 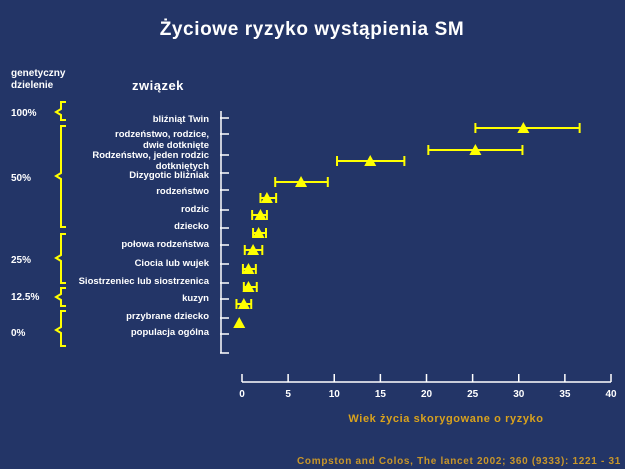 What do you see at coordinates (288, 394) in the screenshot?
I see `x-tick-label: 5` at bounding box center [288, 394].